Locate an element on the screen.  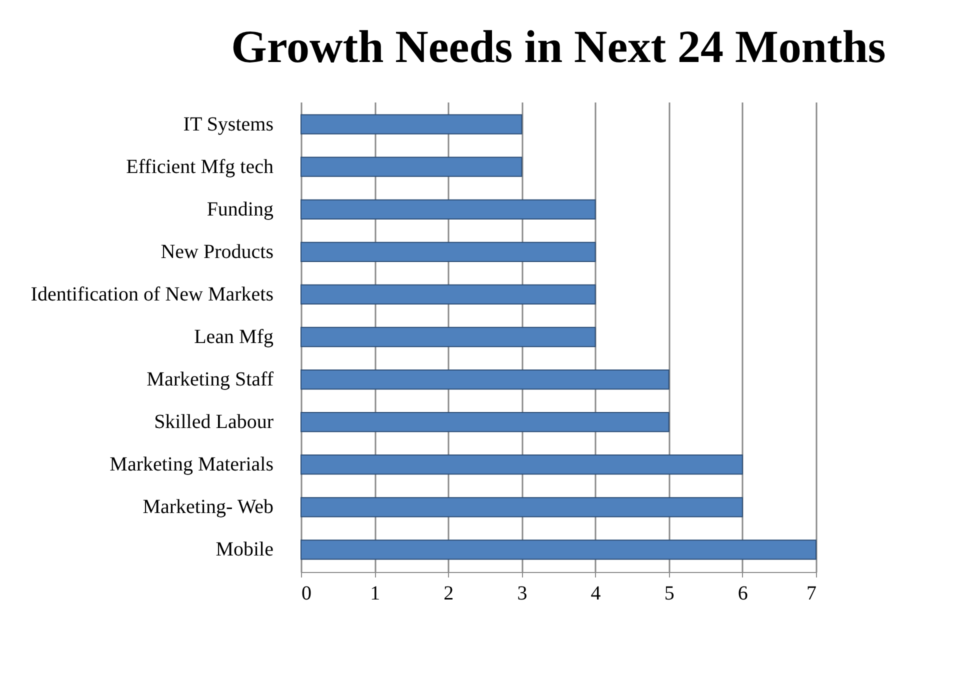
y-tick-label: Marketing Staff is located at coordinates (210, 379).